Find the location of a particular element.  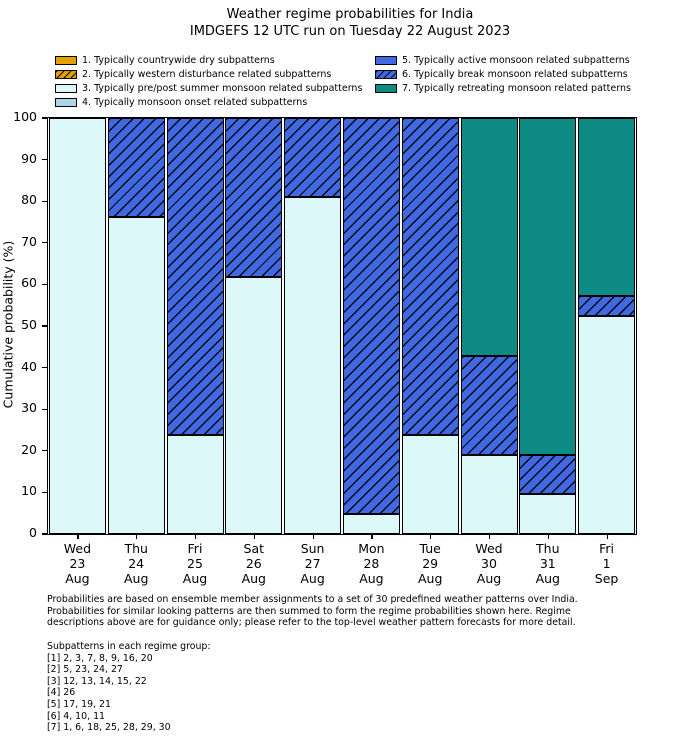

y-tick-label-90: 90 is located at coordinates (29, 158).